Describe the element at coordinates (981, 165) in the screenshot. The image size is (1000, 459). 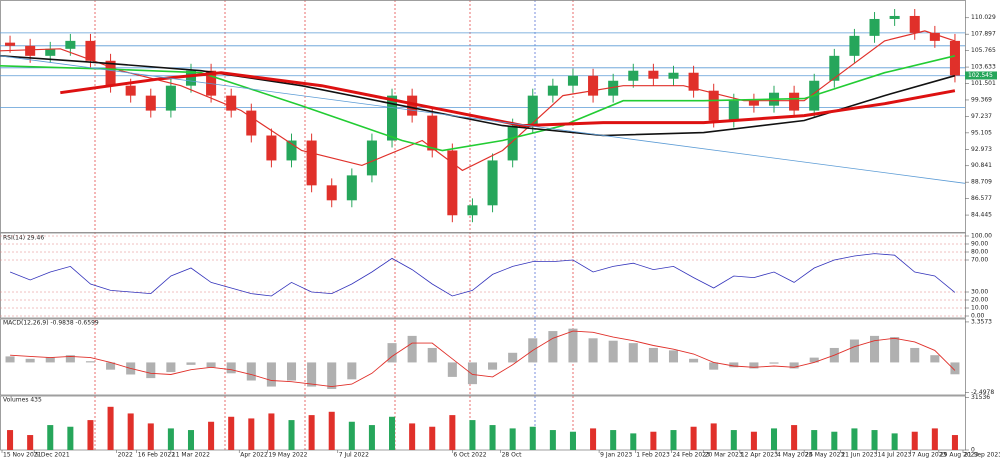
I see `y-tick-label: 90.841` at that location.